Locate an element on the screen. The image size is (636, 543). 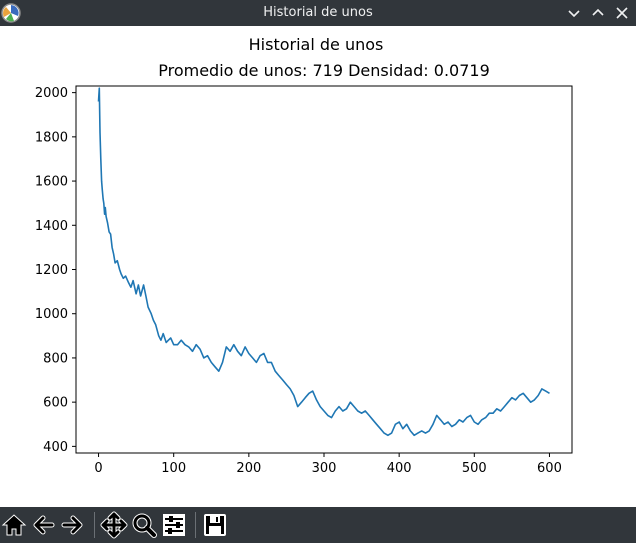
x-tick-label: 200 is located at coordinates (248, 468).